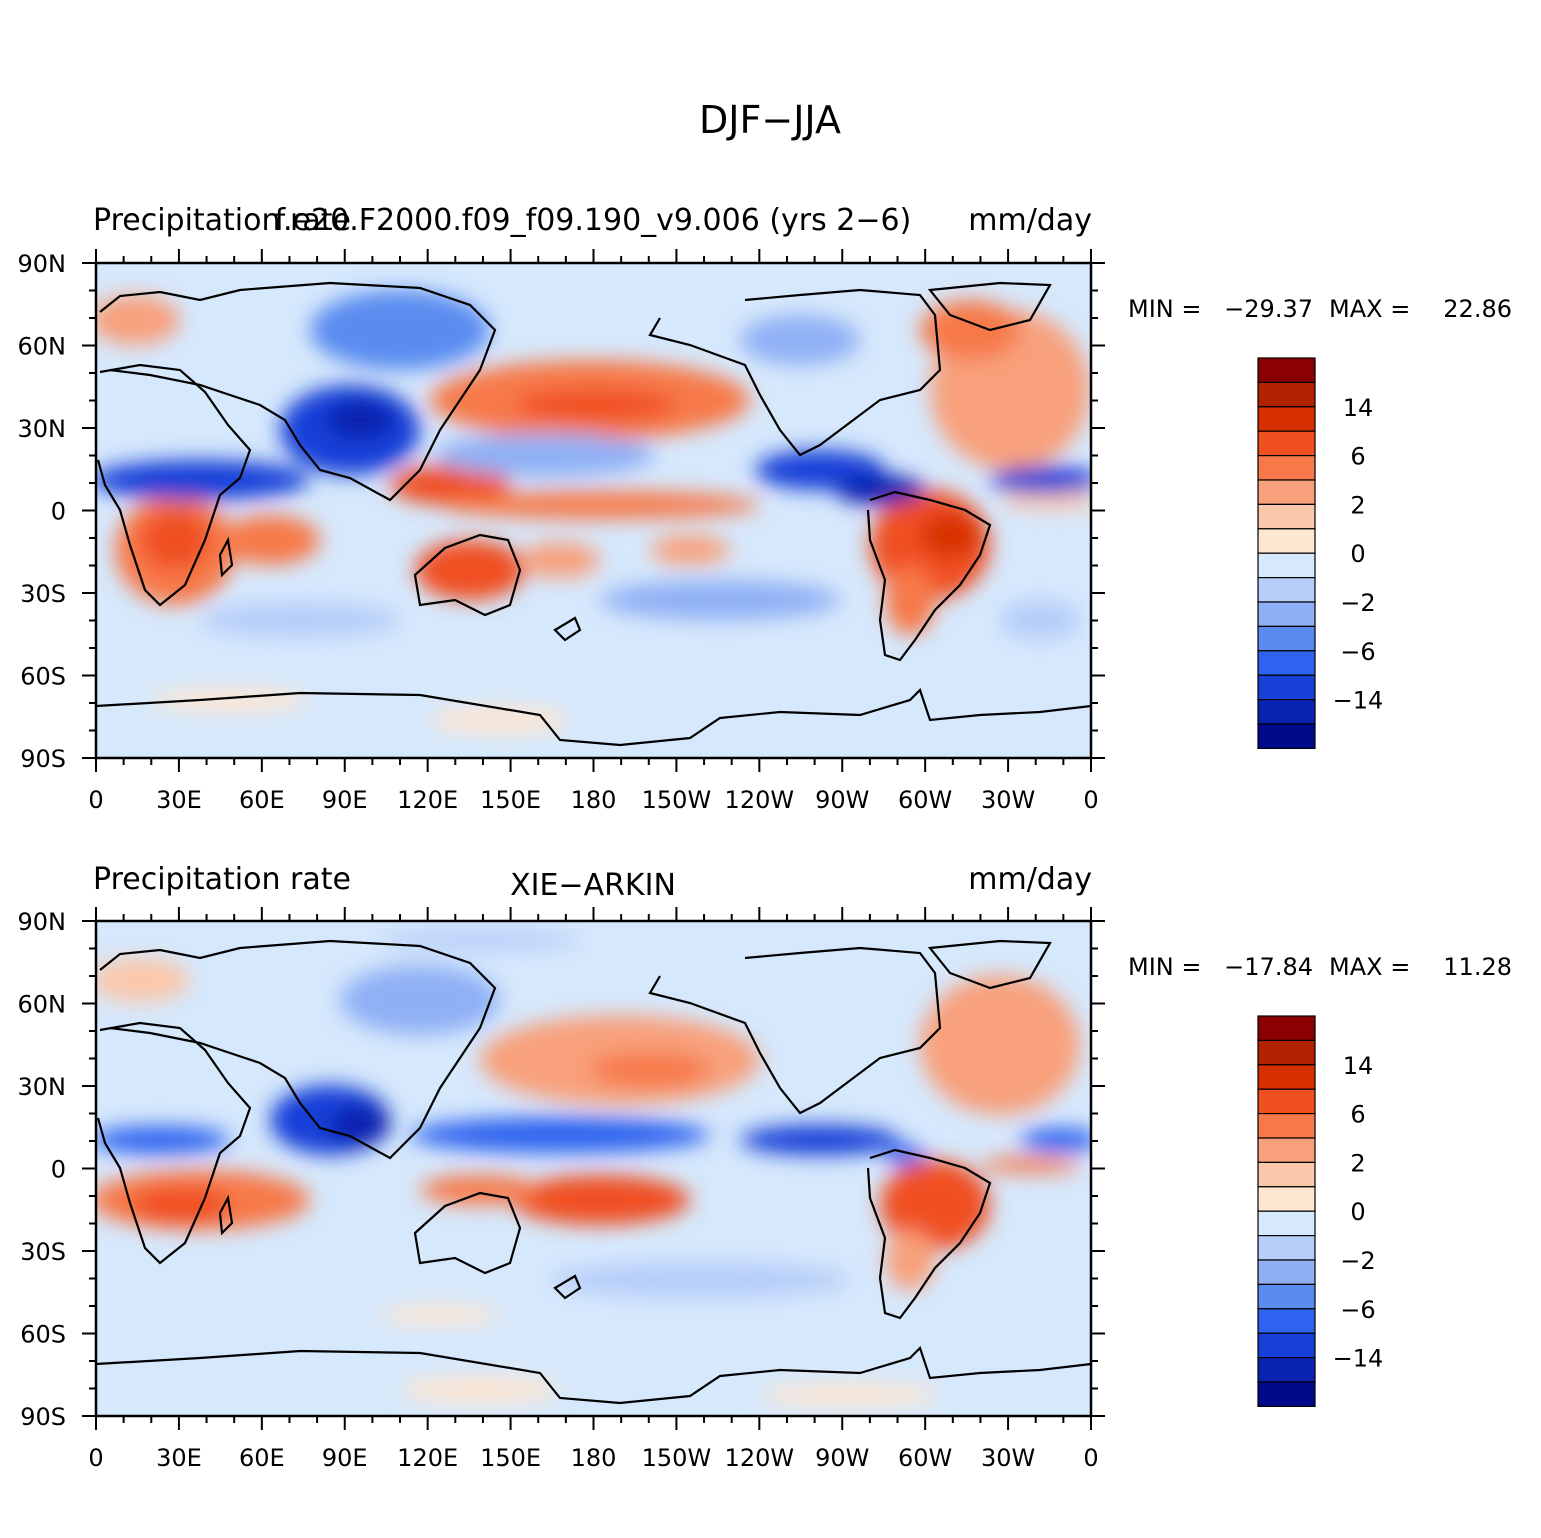 The width and height of the screenshot is (1541, 1538). I want to click on colorbar-observed: 14 6 2 0 −2 −6 −14, so click(1320, 1211).